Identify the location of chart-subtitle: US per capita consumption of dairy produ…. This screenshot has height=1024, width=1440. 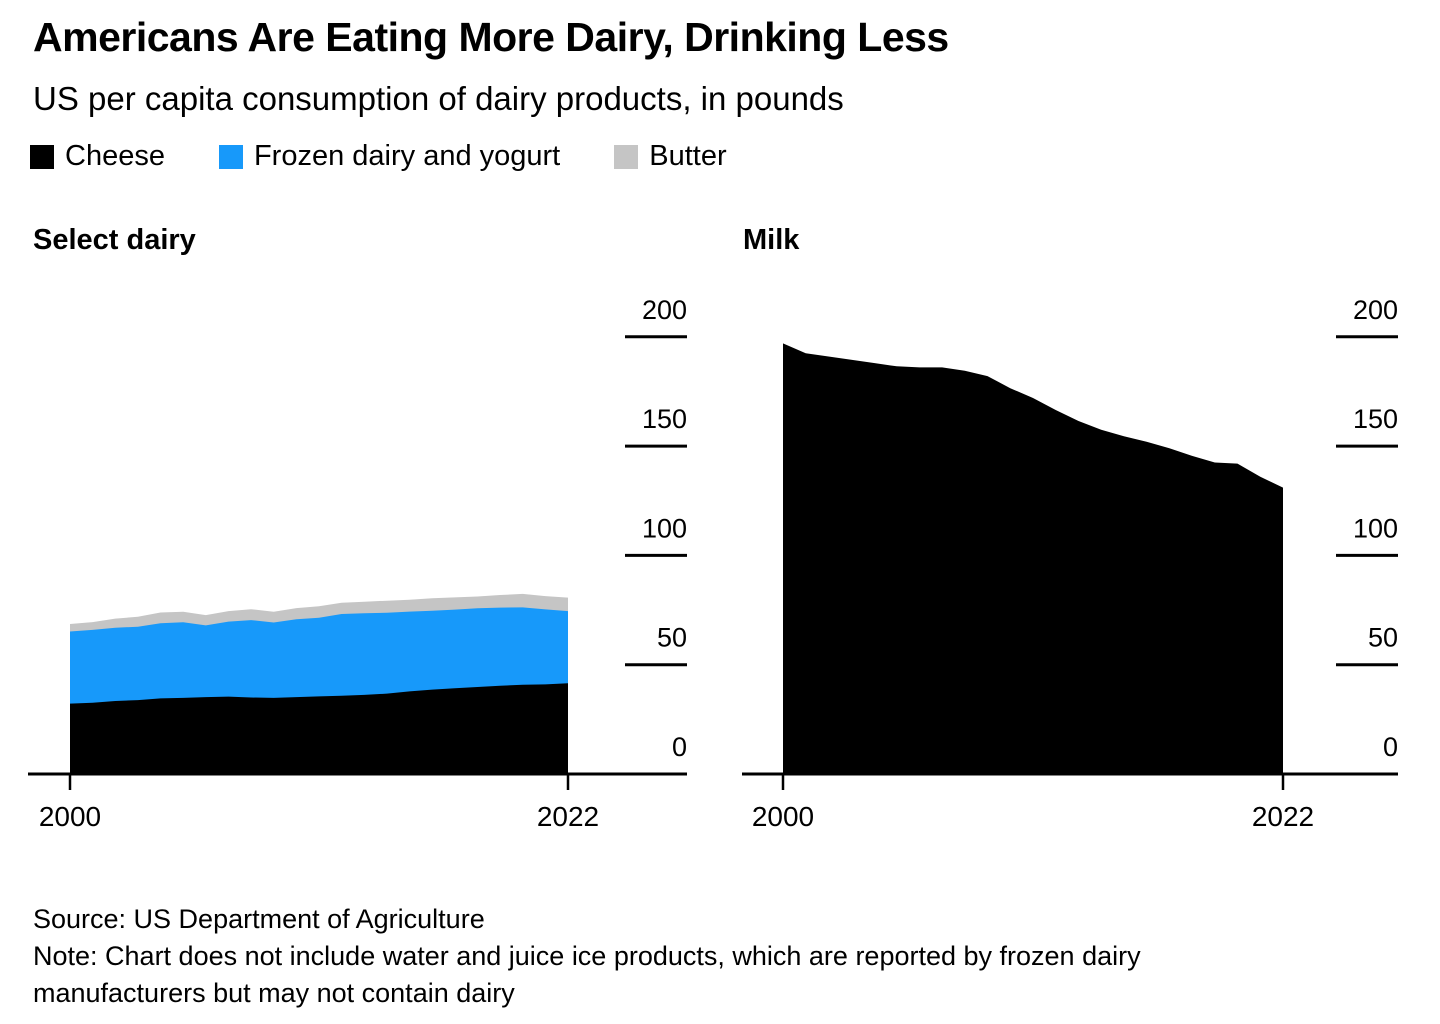
(438, 98).